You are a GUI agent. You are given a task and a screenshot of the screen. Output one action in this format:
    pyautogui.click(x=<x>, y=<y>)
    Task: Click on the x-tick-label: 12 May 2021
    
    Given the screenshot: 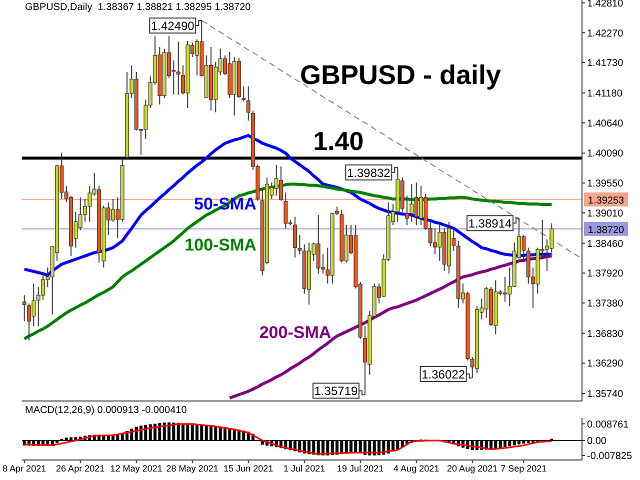 What is the action you would take?
    pyautogui.click(x=136, y=468)
    